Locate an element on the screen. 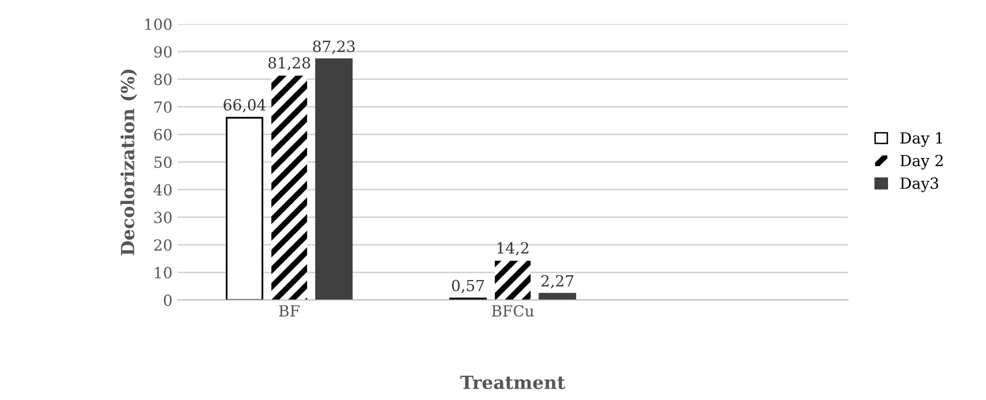 The image size is (986, 400). y-tick-label: 60 is located at coordinates (163, 134).